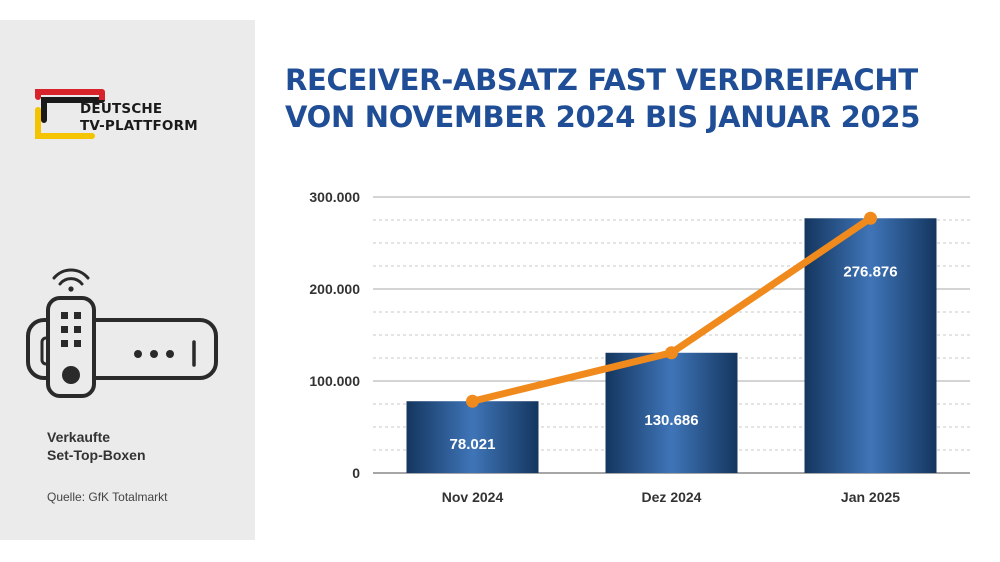  Describe the element at coordinates (96, 455) in the screenshot. I see `caption-line-2: Set-Top-Boxen` at that location.